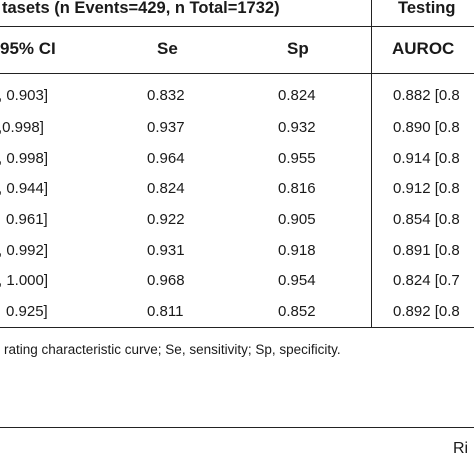  Describe the element at coordinates (27, 219) in the screenshot. I see `cell-ci: 0.961]` at that location.